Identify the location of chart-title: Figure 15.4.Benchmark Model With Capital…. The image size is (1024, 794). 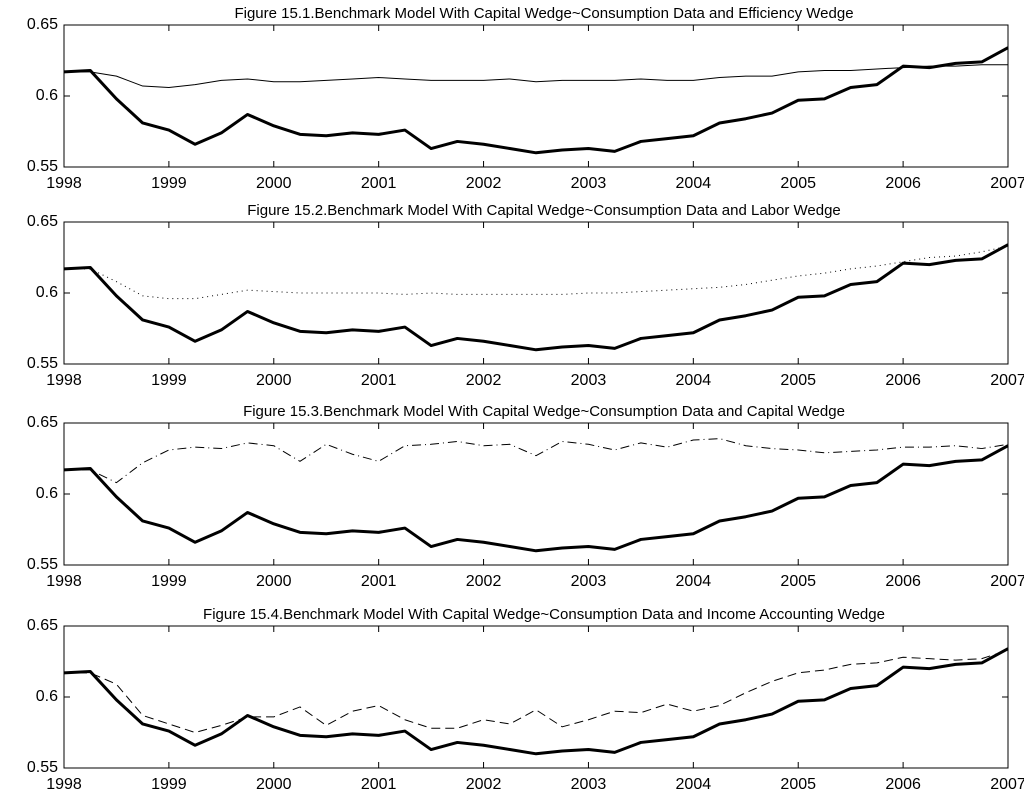
(544, 614).